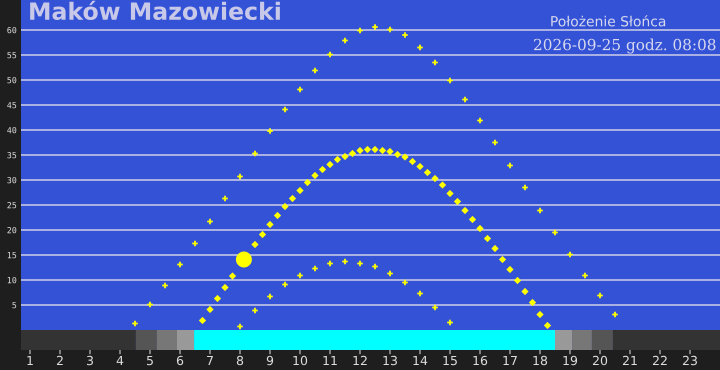 The height and width of the screenshot is (370, 720). Describe the element at coordinates (12, 280) in the screenshot. I see `y-tick-label: 10` at that location.